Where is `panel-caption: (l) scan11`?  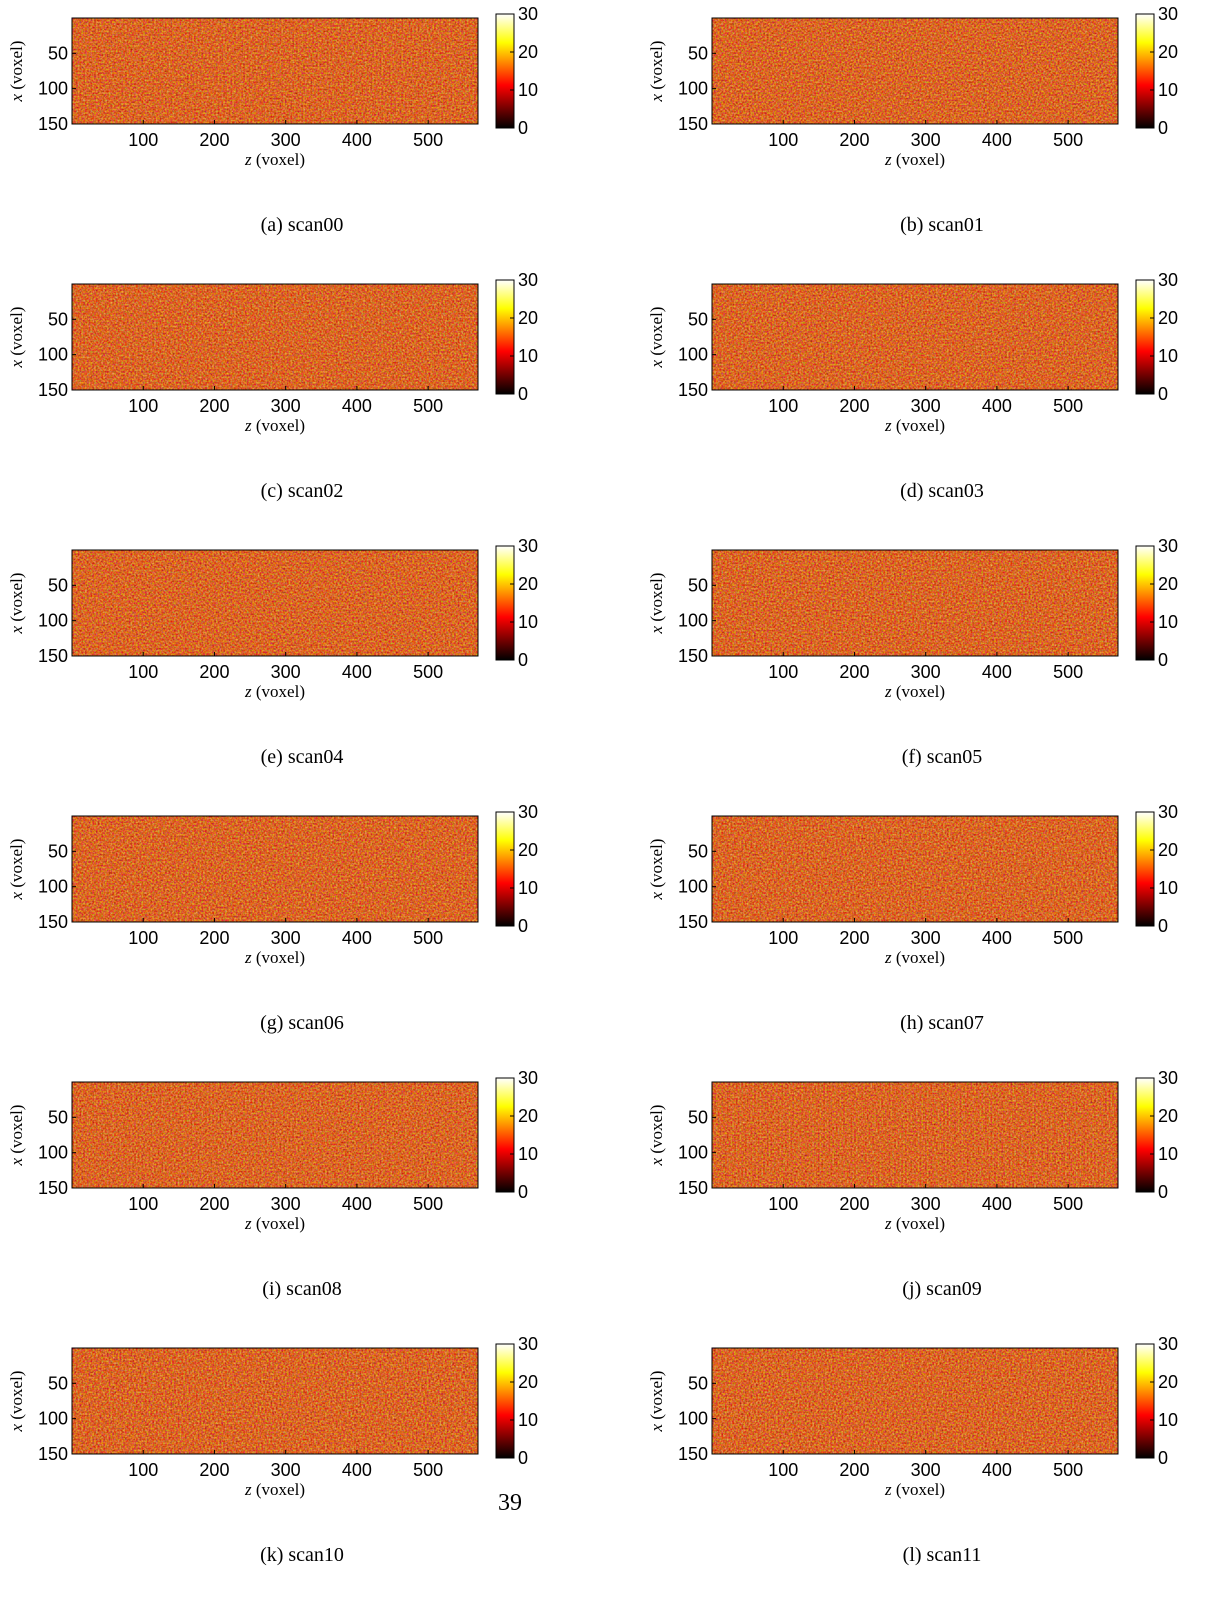
panel-caption: (l) scan11 is located at coordinates (942, 1555).